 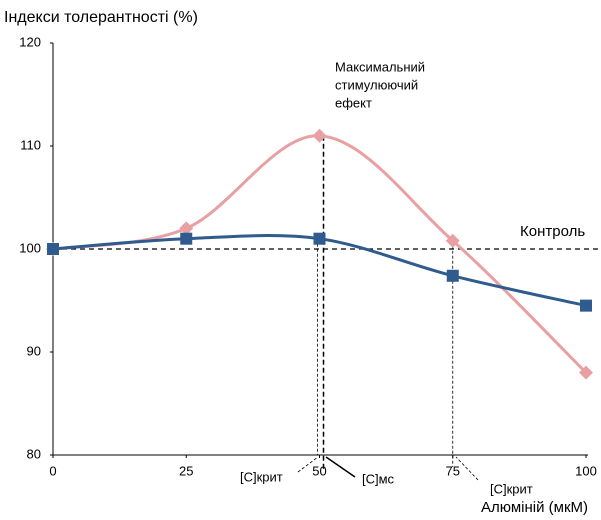 I want to click on x-tick-label: 50, so click(x=319, y=470).